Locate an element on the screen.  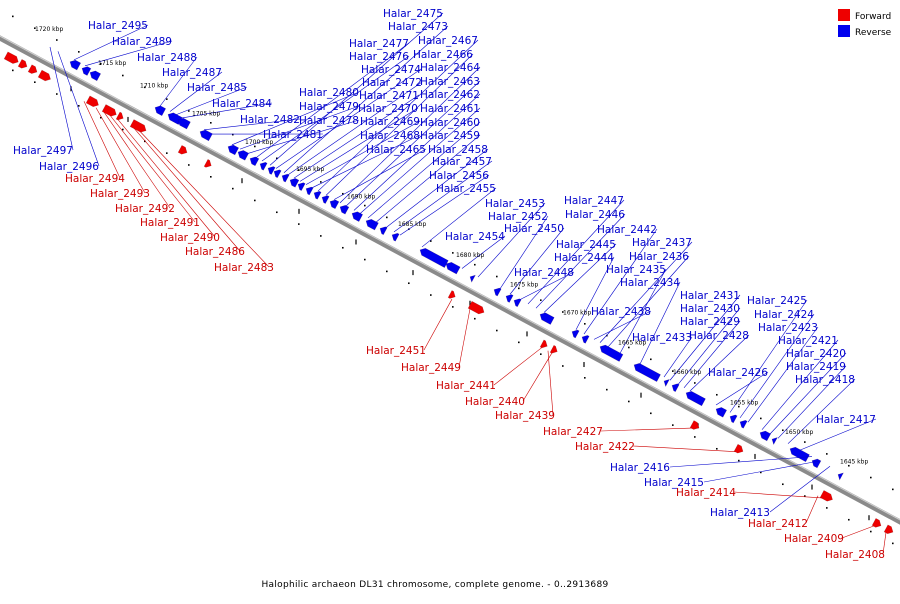
forward-gene-label: Halar_2449 is located at coordinates (431, 368).